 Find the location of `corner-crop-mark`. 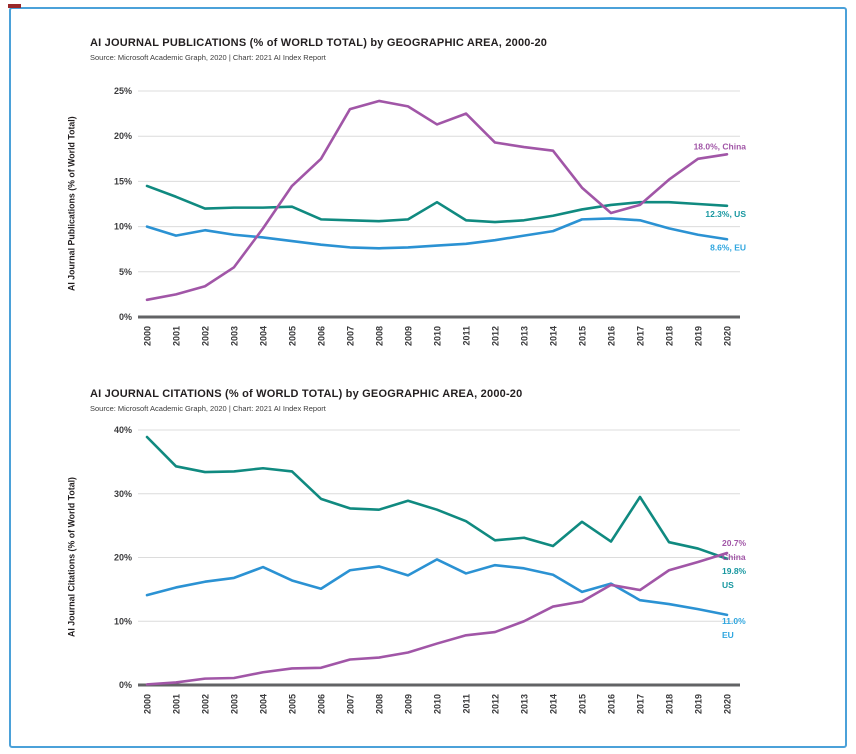

corner-crop-mark is located at coordinates (14, 6).